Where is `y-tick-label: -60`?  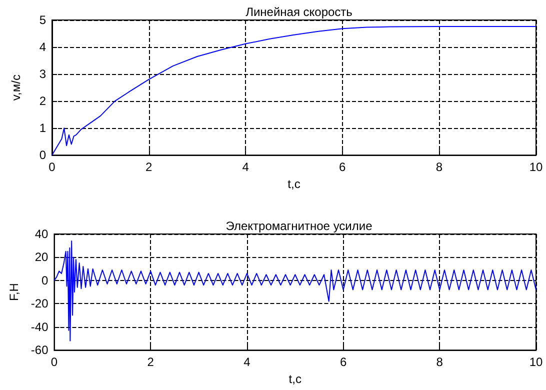 y-tick-label: -60 is located at coordinates (39, 350).